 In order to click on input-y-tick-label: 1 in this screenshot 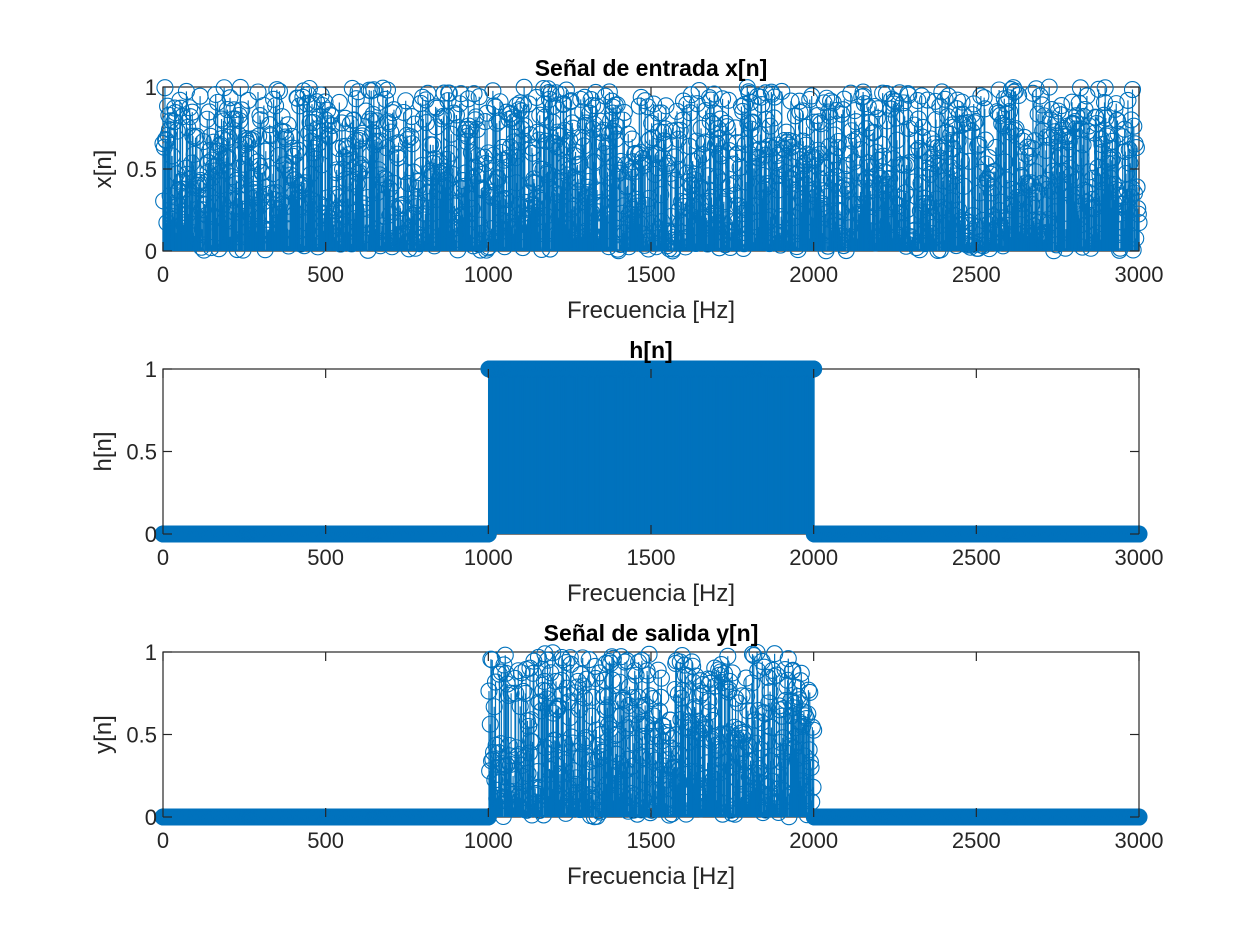, I will do `click(151, 87)`.